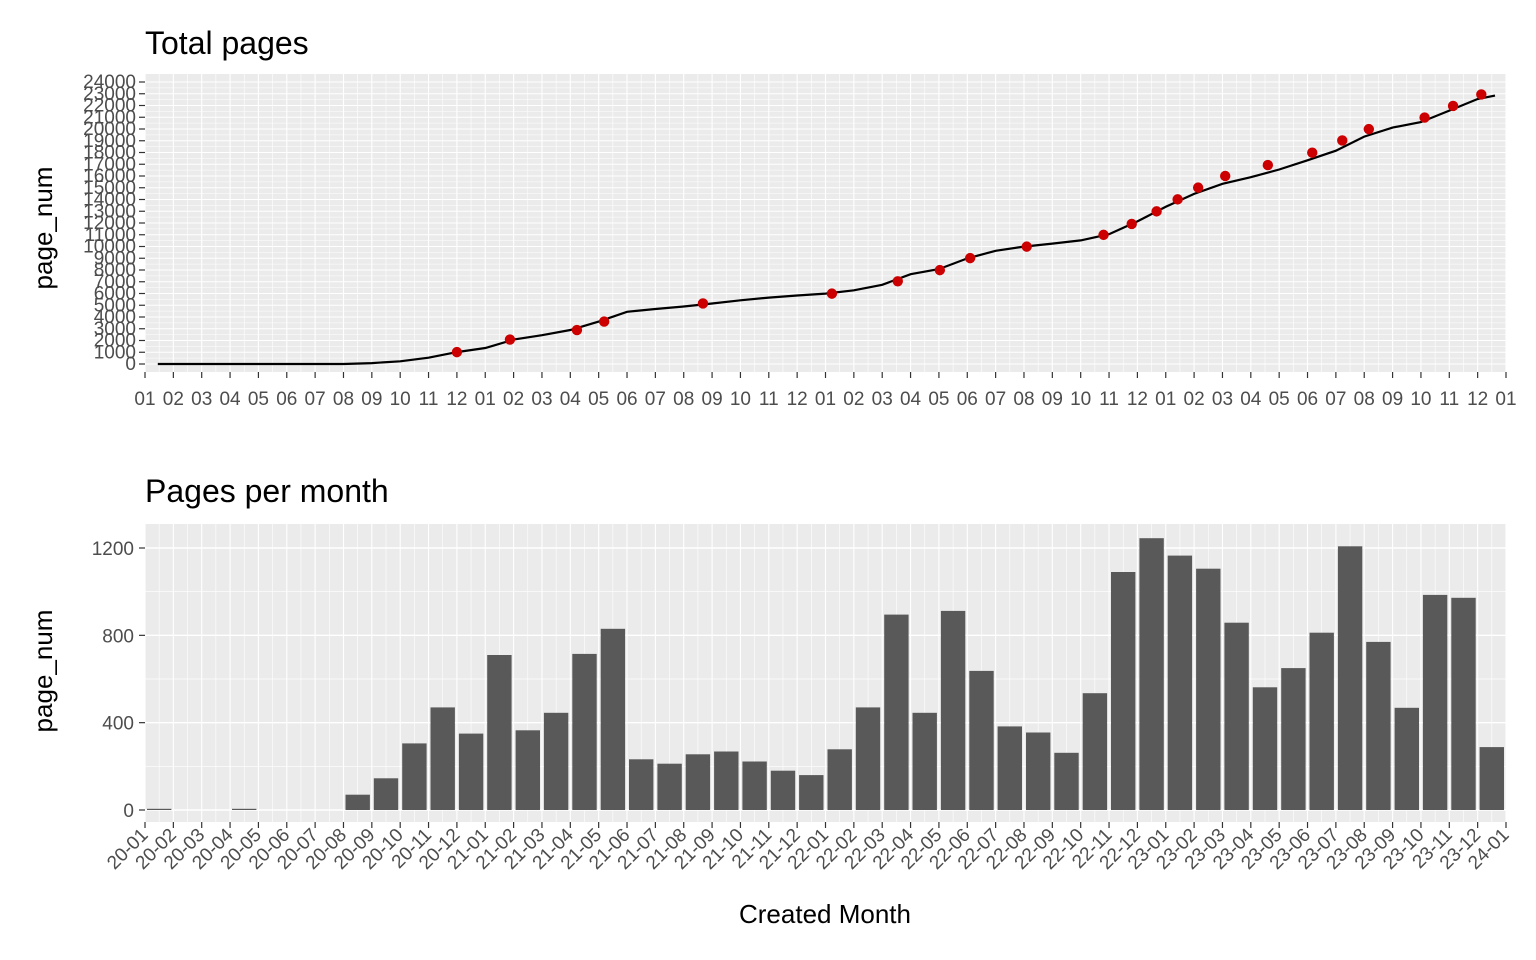 The width and height of the screenshot is (1536, 960). I want to click on bottom-y-tick-label: 0, so click(128, 811).